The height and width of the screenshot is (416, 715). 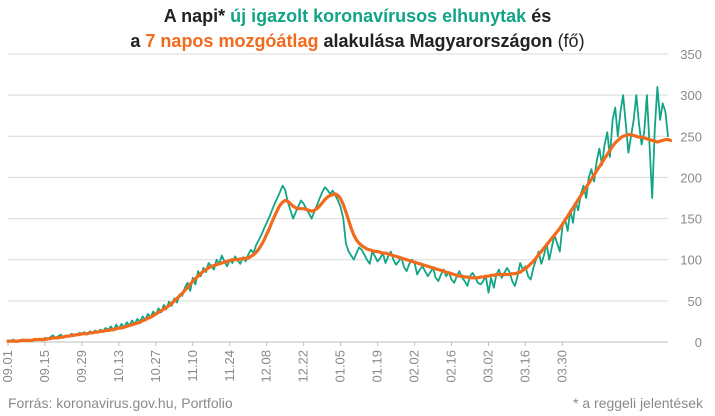 I want to click on y-tick-label: 100, so click(x=691, y=260).